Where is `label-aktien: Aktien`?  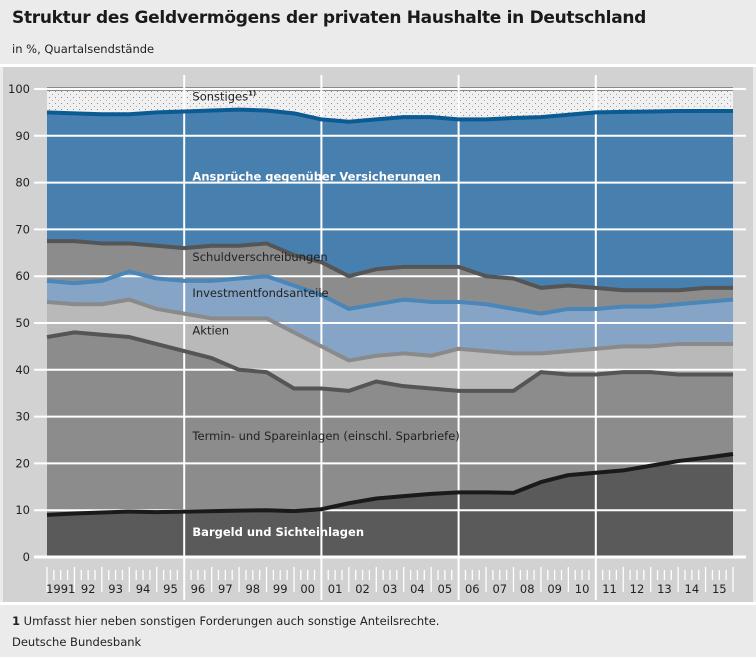 label-aktien: Aktien is located at coordinates (210, 331).